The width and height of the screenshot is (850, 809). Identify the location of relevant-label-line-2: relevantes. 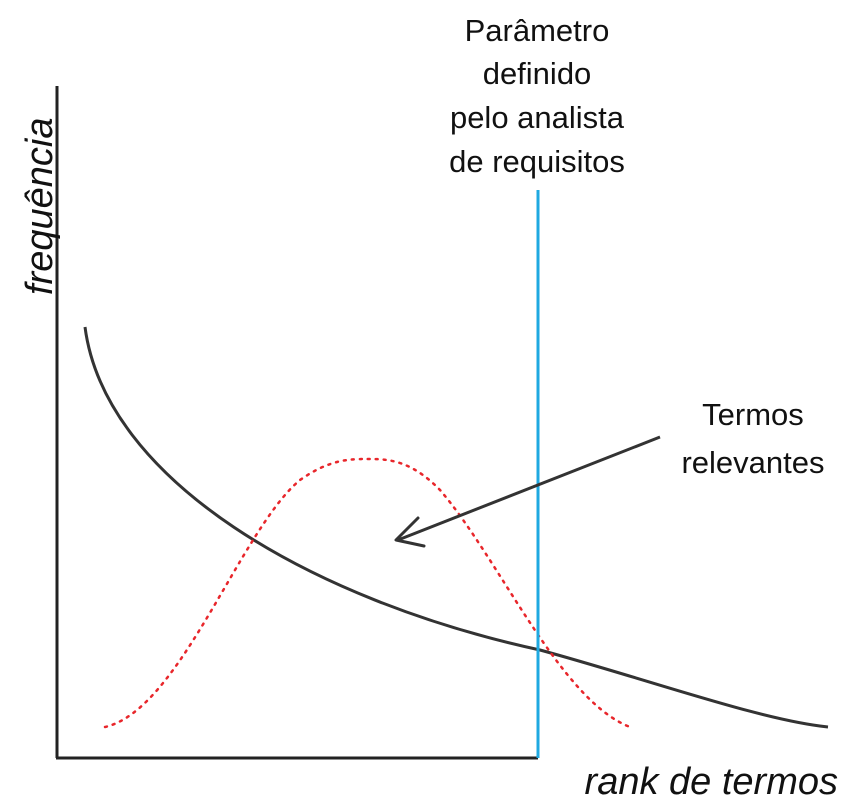
(752, 462).